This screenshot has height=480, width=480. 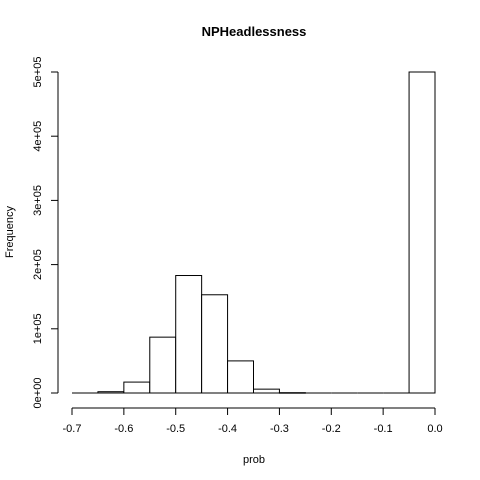 What do you see at coordinates (72, 429) in the screenshot?
I see `x-tick-label: -0.7` at bounding box center [72, 429].